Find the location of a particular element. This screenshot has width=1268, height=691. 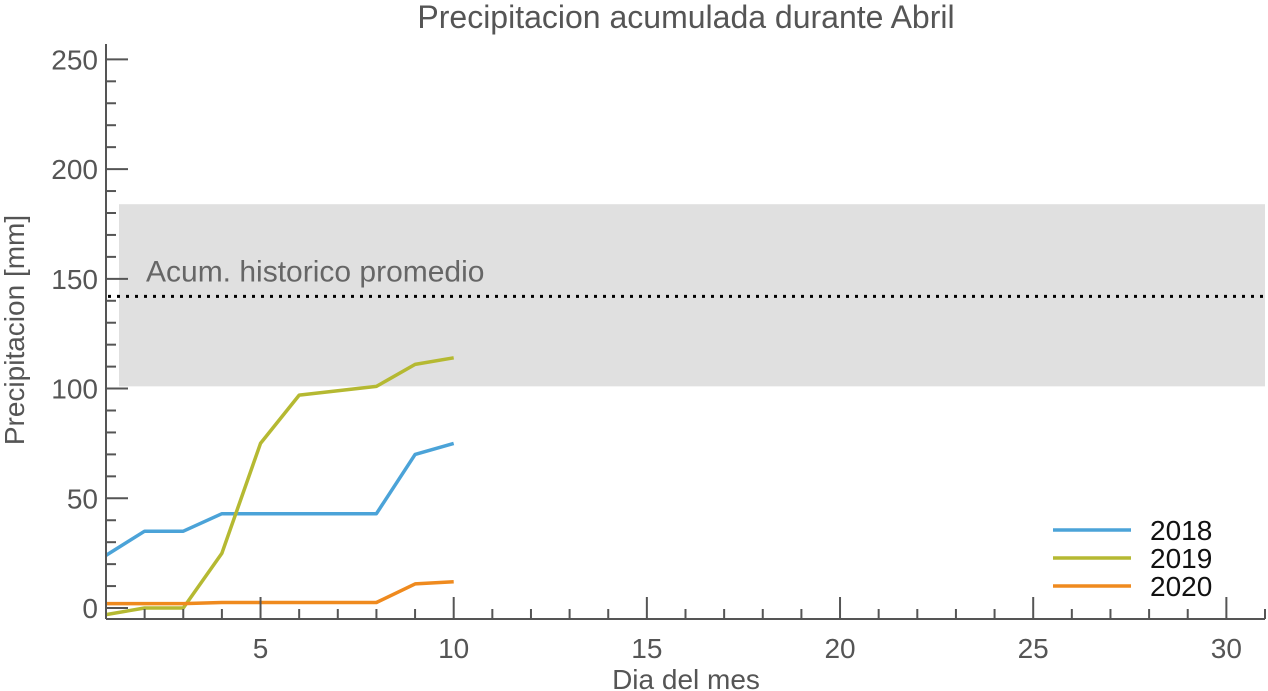

series-line-2020 is located at coordinates (280, 592).